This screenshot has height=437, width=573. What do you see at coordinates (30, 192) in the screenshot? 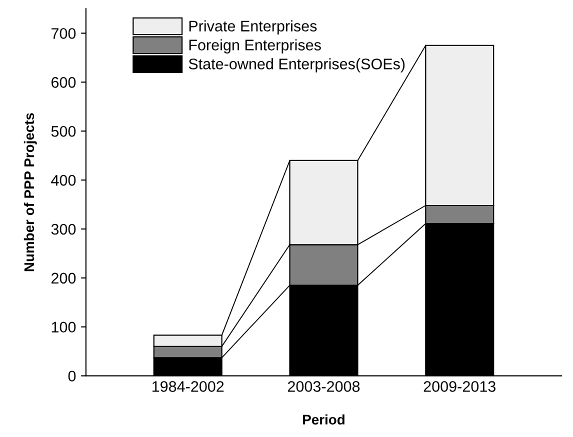
I see `y-axis-title: Number of PPP Projects` at bounding box center [30, 192].